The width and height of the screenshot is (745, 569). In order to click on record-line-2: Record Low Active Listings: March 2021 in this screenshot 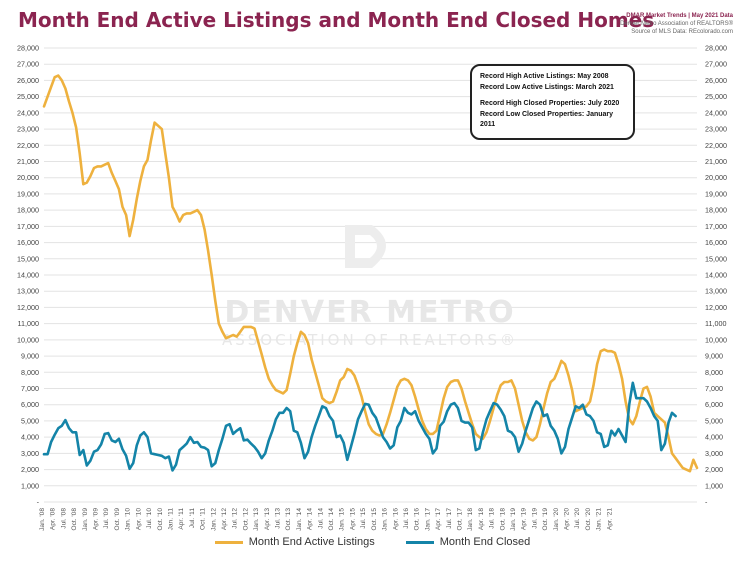, I will do `click(547, 87)`.